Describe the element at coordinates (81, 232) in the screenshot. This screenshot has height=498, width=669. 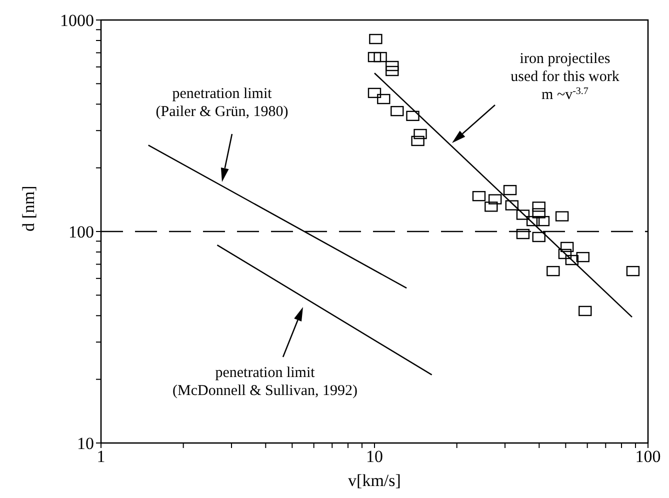
I see `y-tick-label: 100` at that location.